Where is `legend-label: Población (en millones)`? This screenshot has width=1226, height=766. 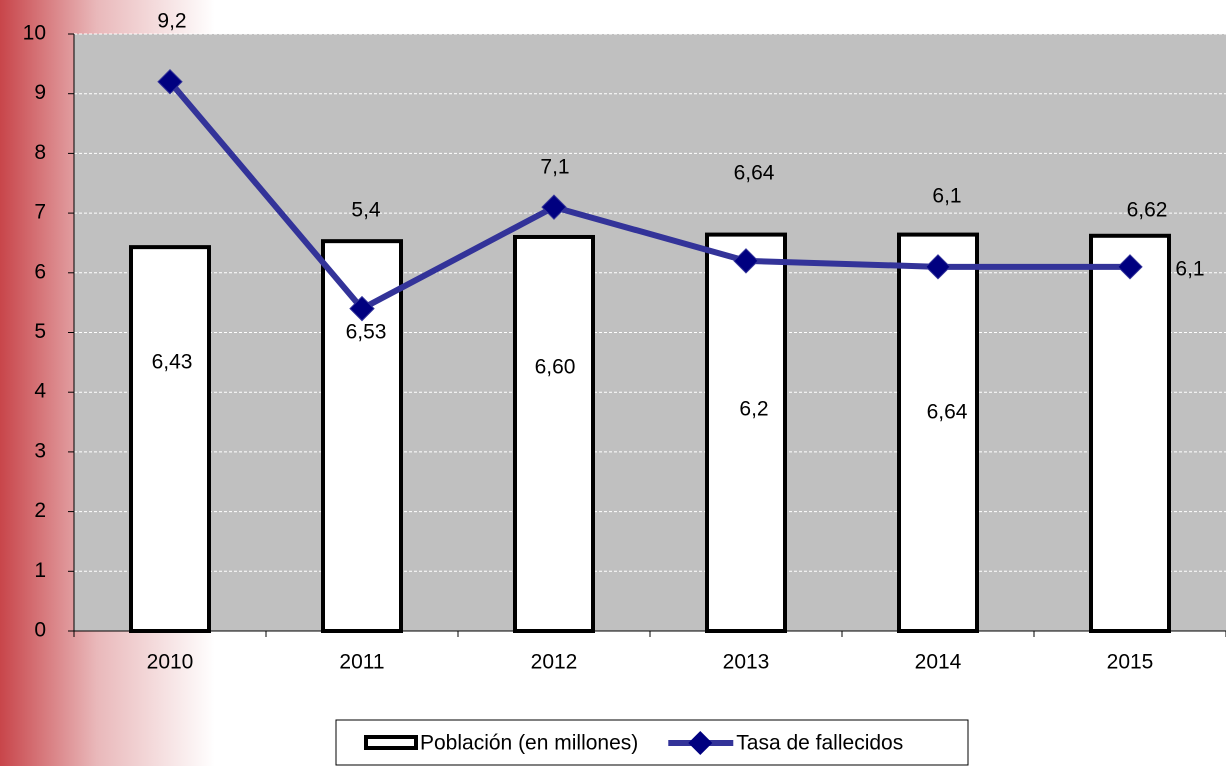
legend-label: Población (en millones) is located at coordinates (529, 743).